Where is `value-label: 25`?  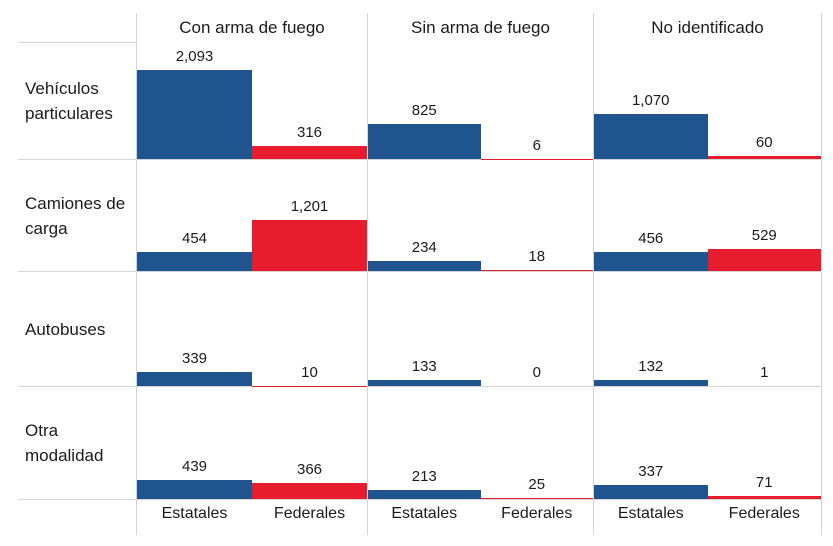
value-label: 25 is located at coordinates (537, 484).